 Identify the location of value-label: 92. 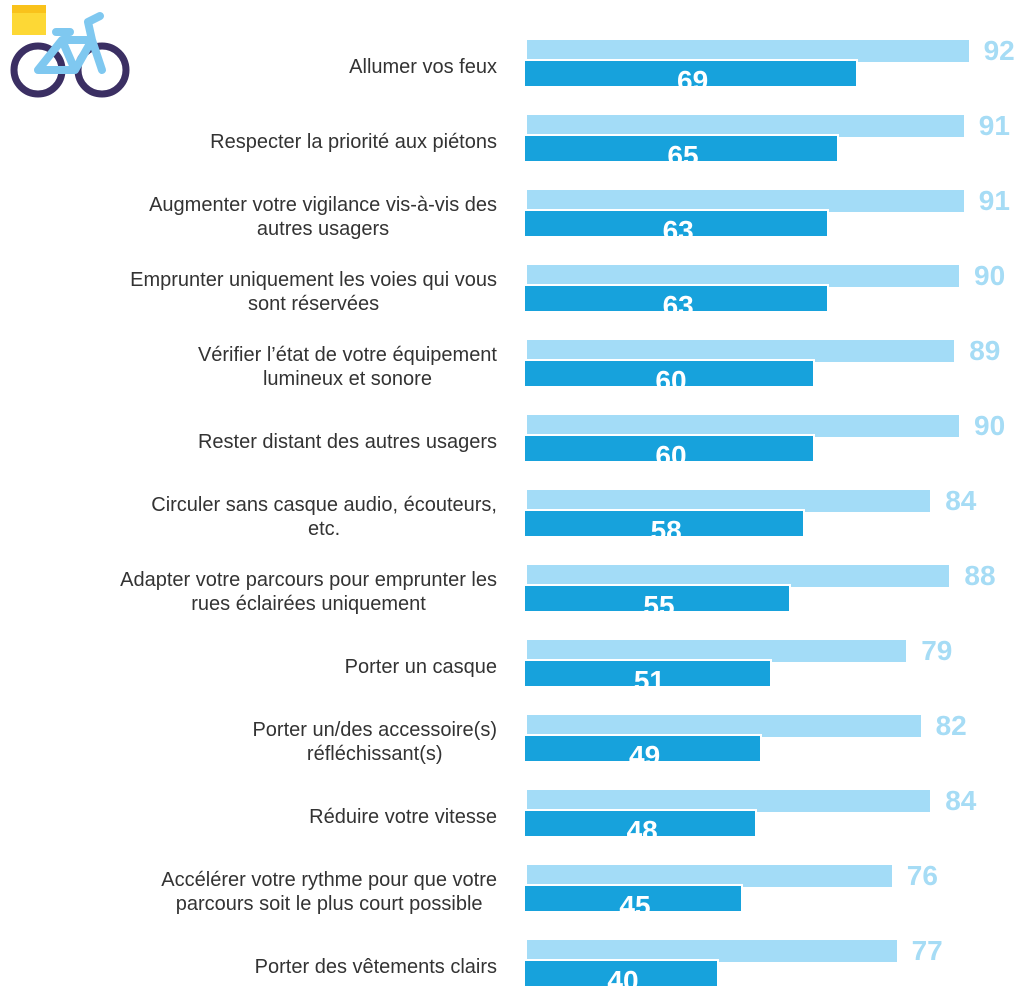
(999, 50).